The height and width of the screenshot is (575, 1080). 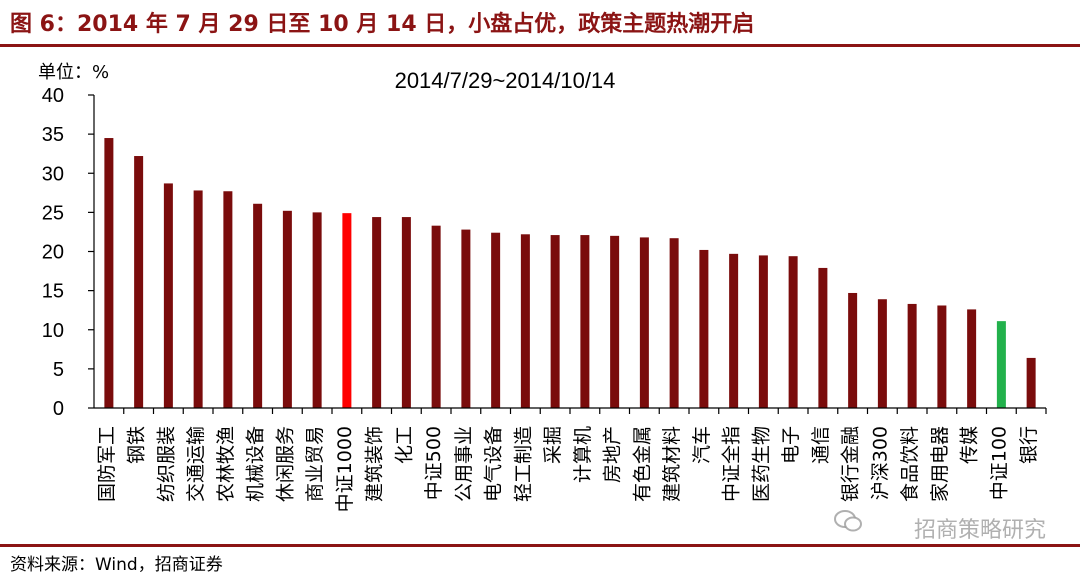 What do you see at coordinates (464, 464) in the screenshot?
I see `x-tick-label: 公用事业` at bounding box center [464, 464].